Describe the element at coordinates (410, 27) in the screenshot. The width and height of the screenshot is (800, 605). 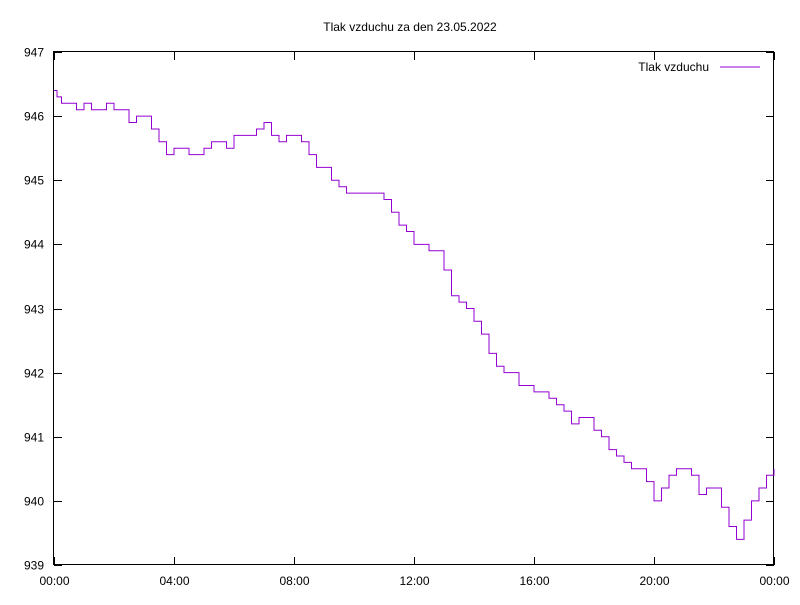
I see `chart-title: Tlak vzduchu za den 23.05.2022` at that location.